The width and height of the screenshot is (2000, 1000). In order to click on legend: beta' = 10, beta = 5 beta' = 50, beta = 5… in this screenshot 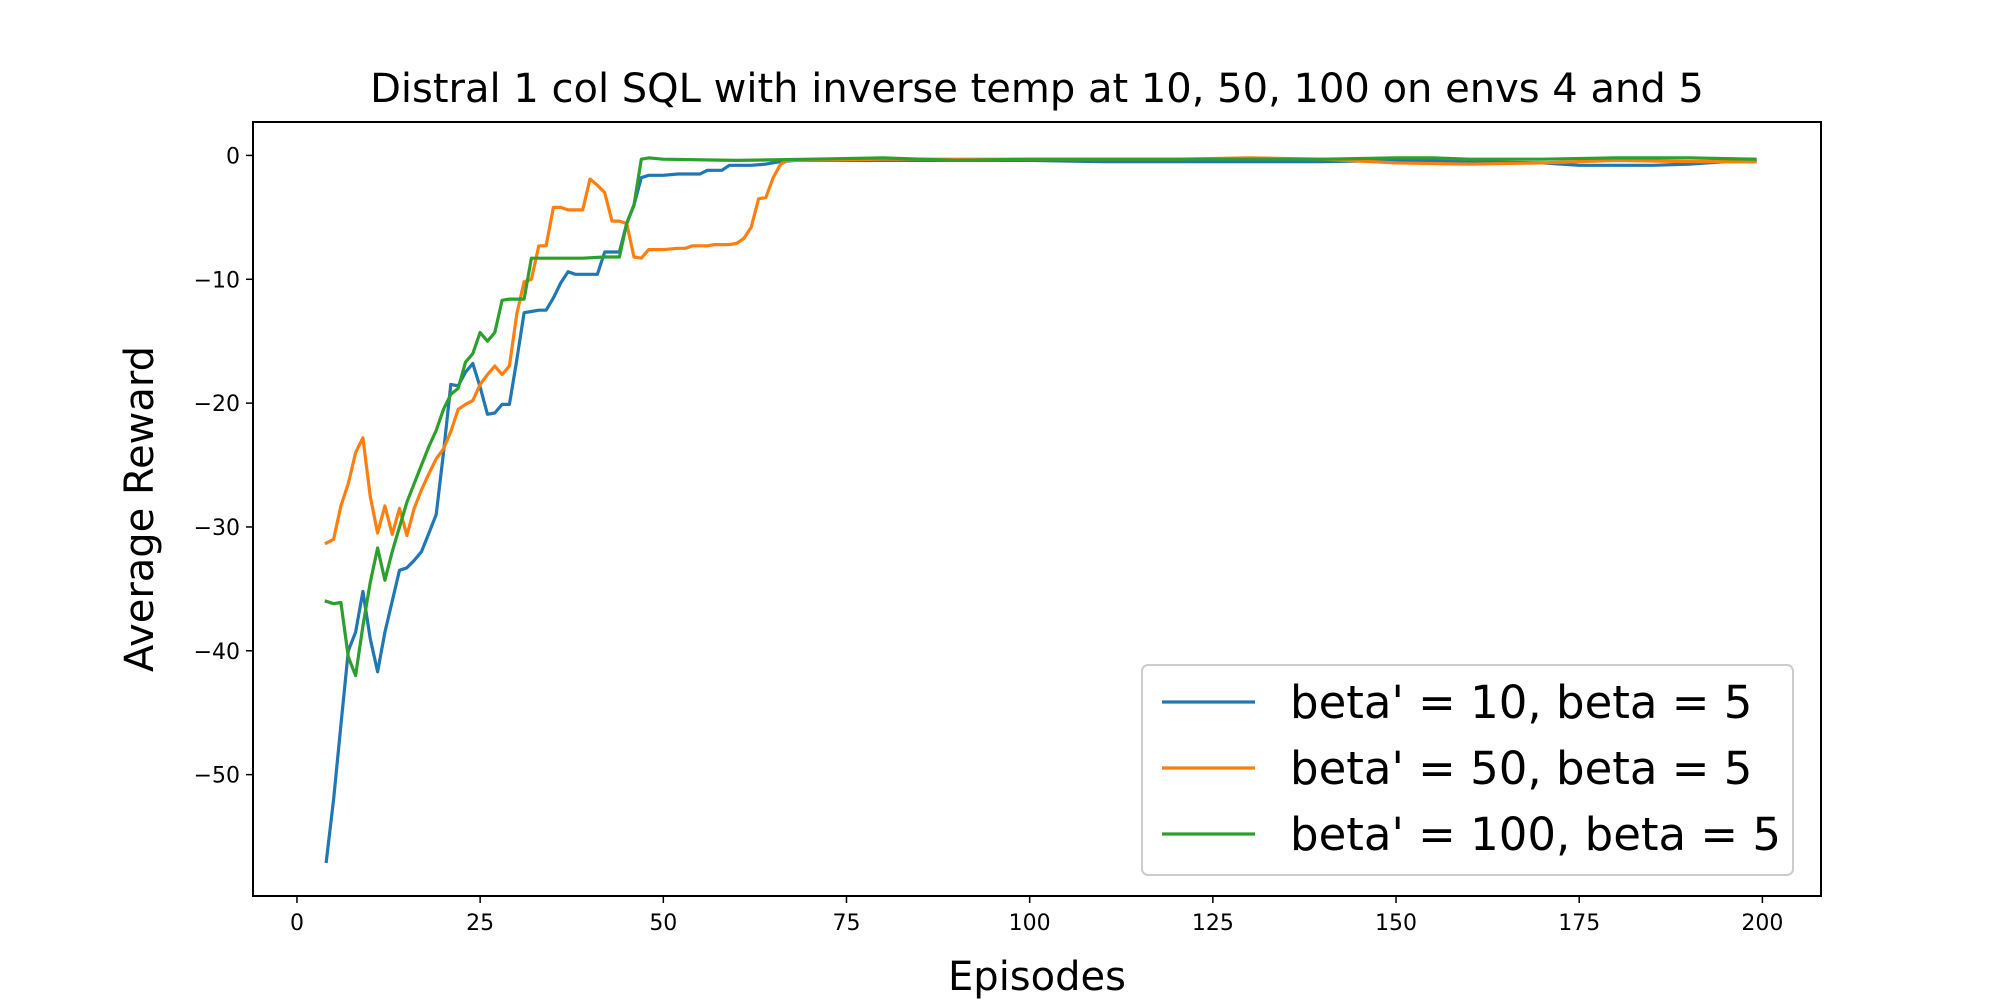, I will do `click(1467, 770)`.